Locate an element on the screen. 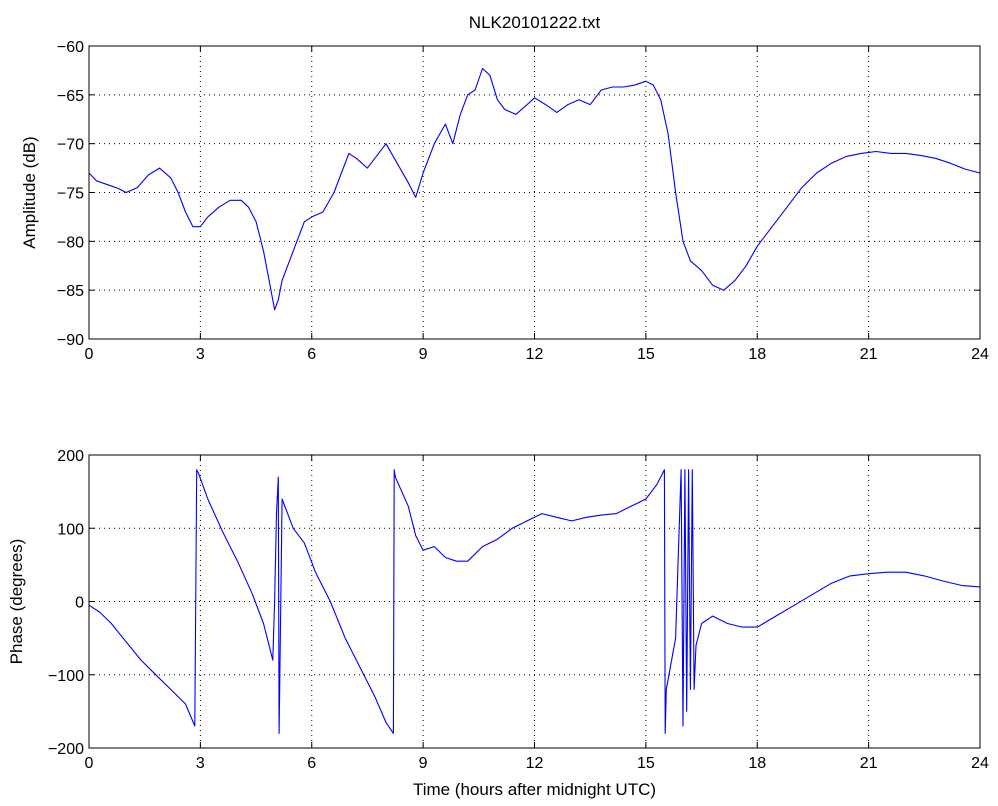 Image resolution: width=998 pixels, height=806 pixels. amplitude-ytick-label: −65 is located at coordinates (70, 96).